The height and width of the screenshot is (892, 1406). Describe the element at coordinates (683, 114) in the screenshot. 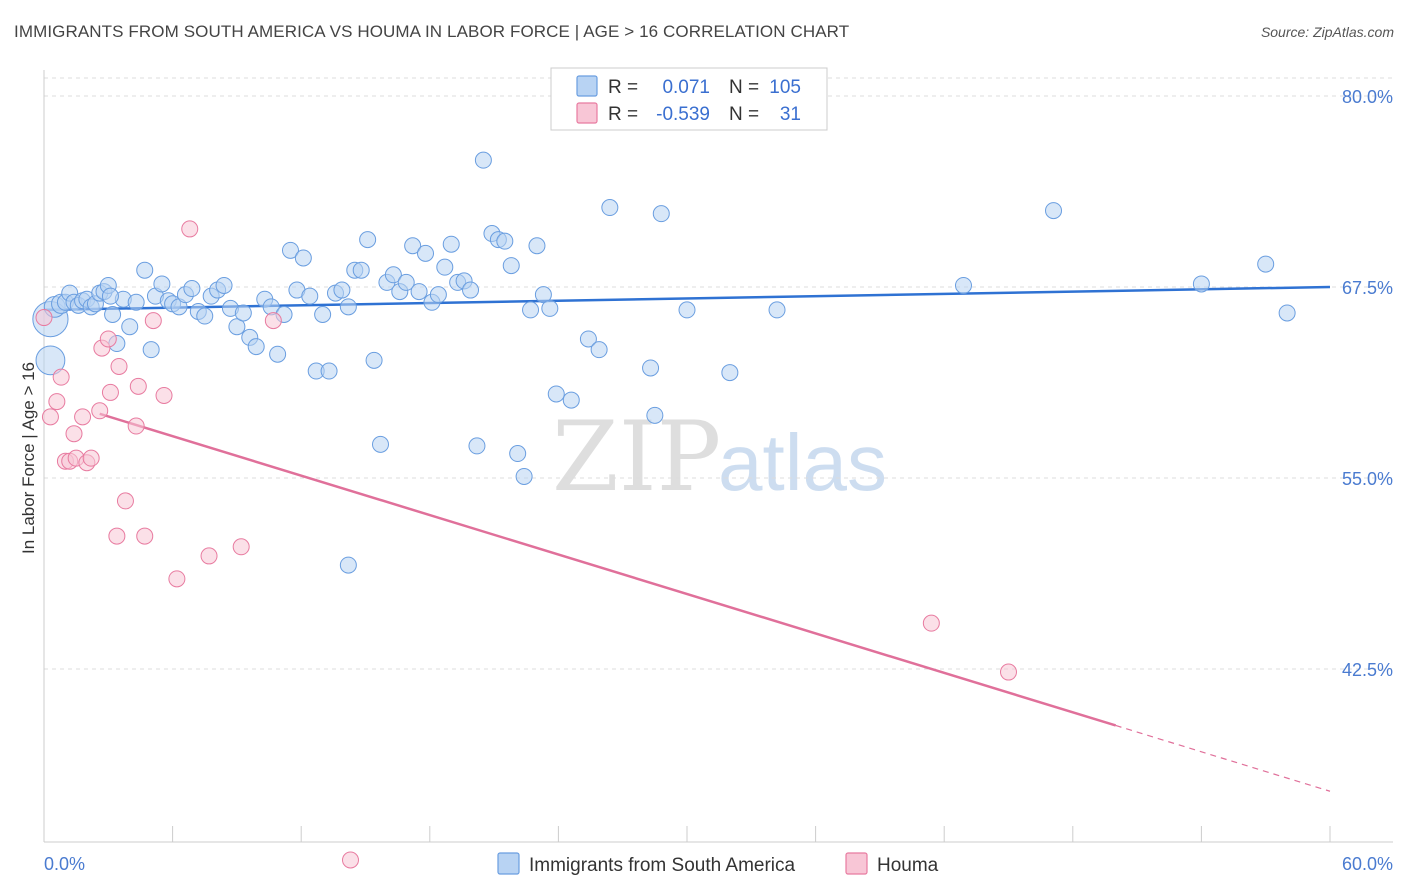

I see `legend-r-value-2: -0.539` at that location.